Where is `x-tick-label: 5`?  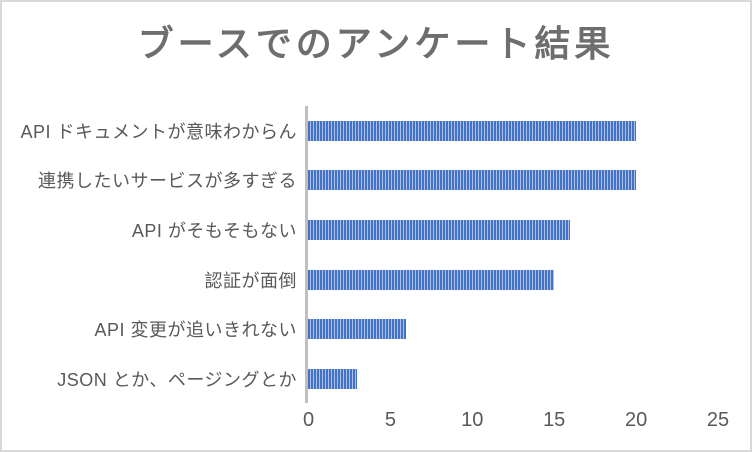
x-tick-label: 5 is located at coordinates (390, 420).